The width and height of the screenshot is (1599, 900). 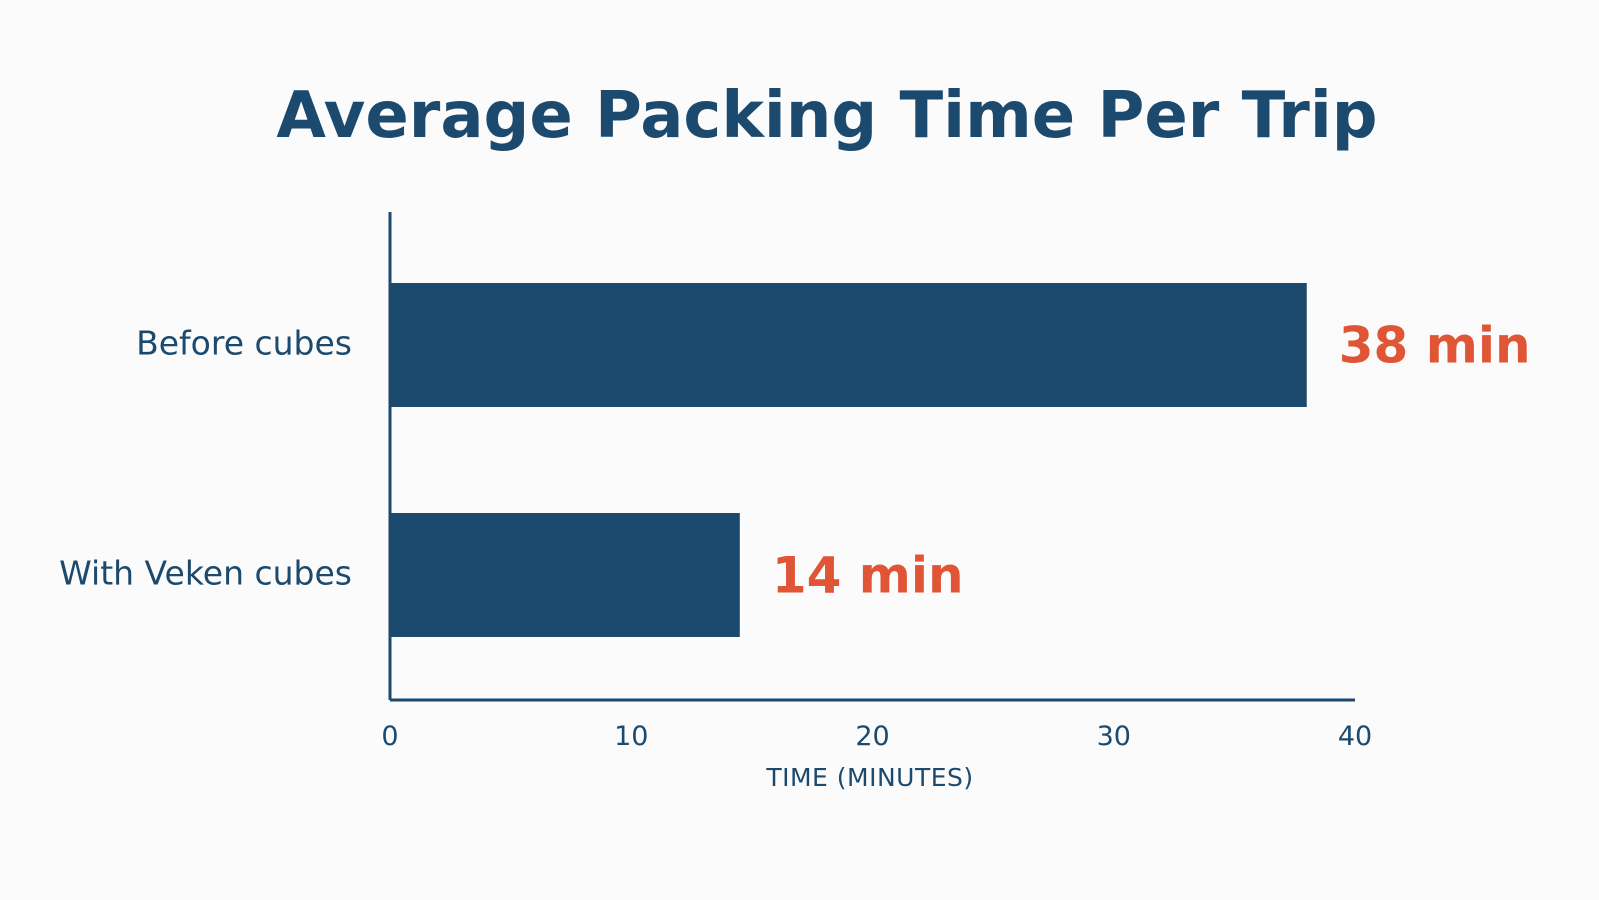 What do you see at coordinates (1355, 736) in the screenshot?
I see `x-tick-label: 40` at bounding box center [1355, 736].